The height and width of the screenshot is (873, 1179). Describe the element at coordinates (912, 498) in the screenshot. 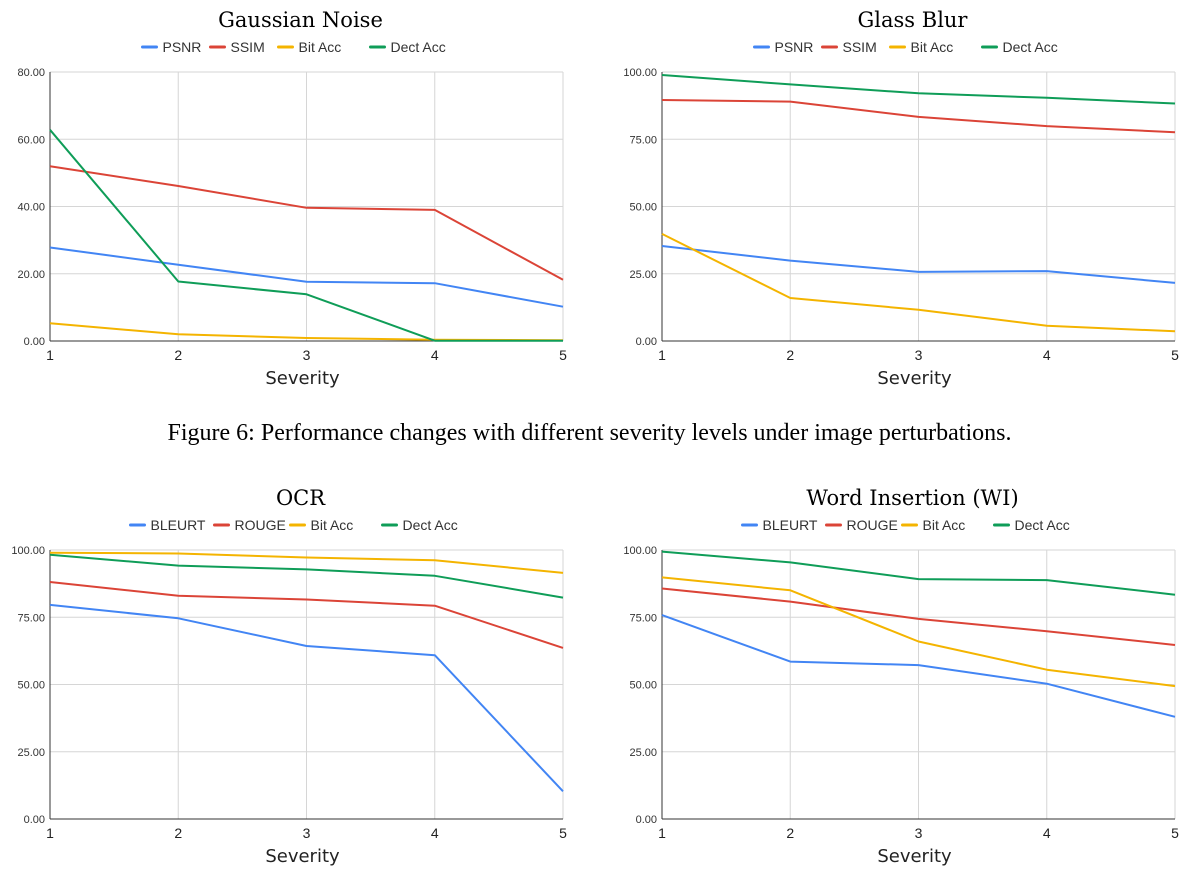

I see `chart-title: Word Insertion (WI)` at that location.